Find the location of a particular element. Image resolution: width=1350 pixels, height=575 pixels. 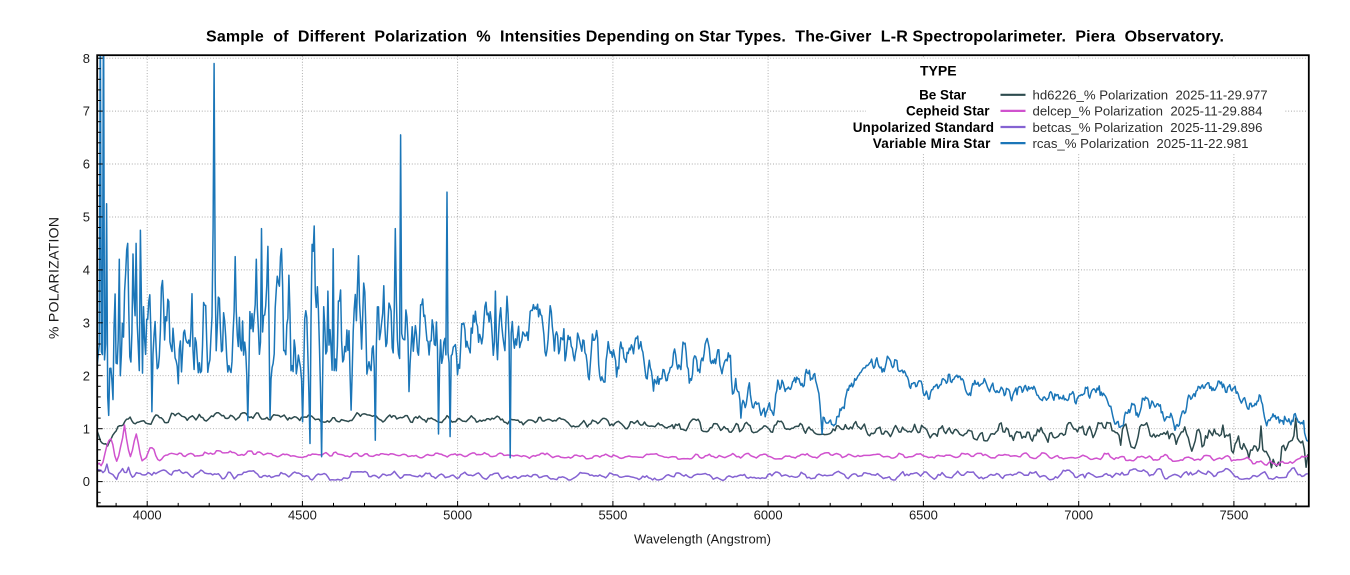

svg-text: 5000 is located at coordinates (457, 515).